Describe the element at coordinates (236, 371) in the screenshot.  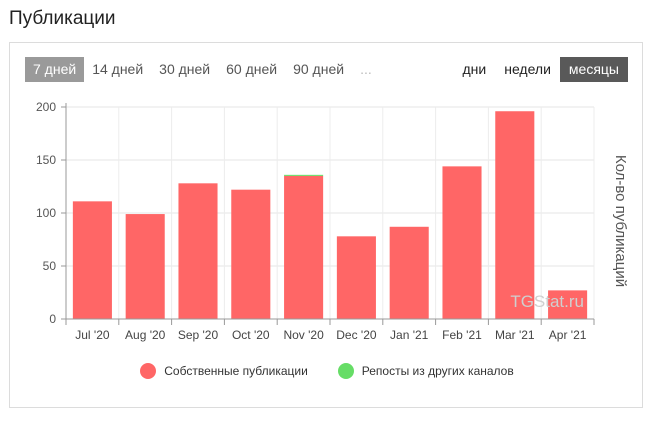
I see `legend-label-0: Собственные публикации` at that location.